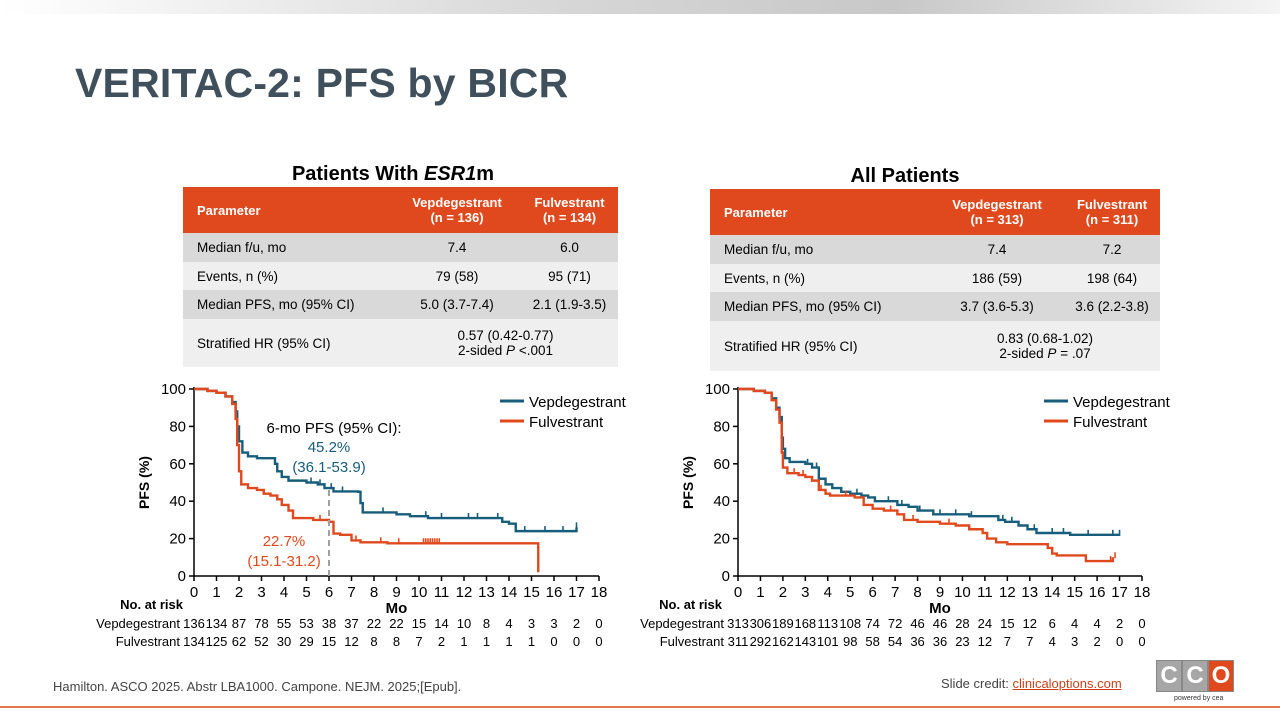  What do you see at coordinates (485, 174) in the screenshot?
I see `heading-suffix: m` at bounding box center [485, 174].